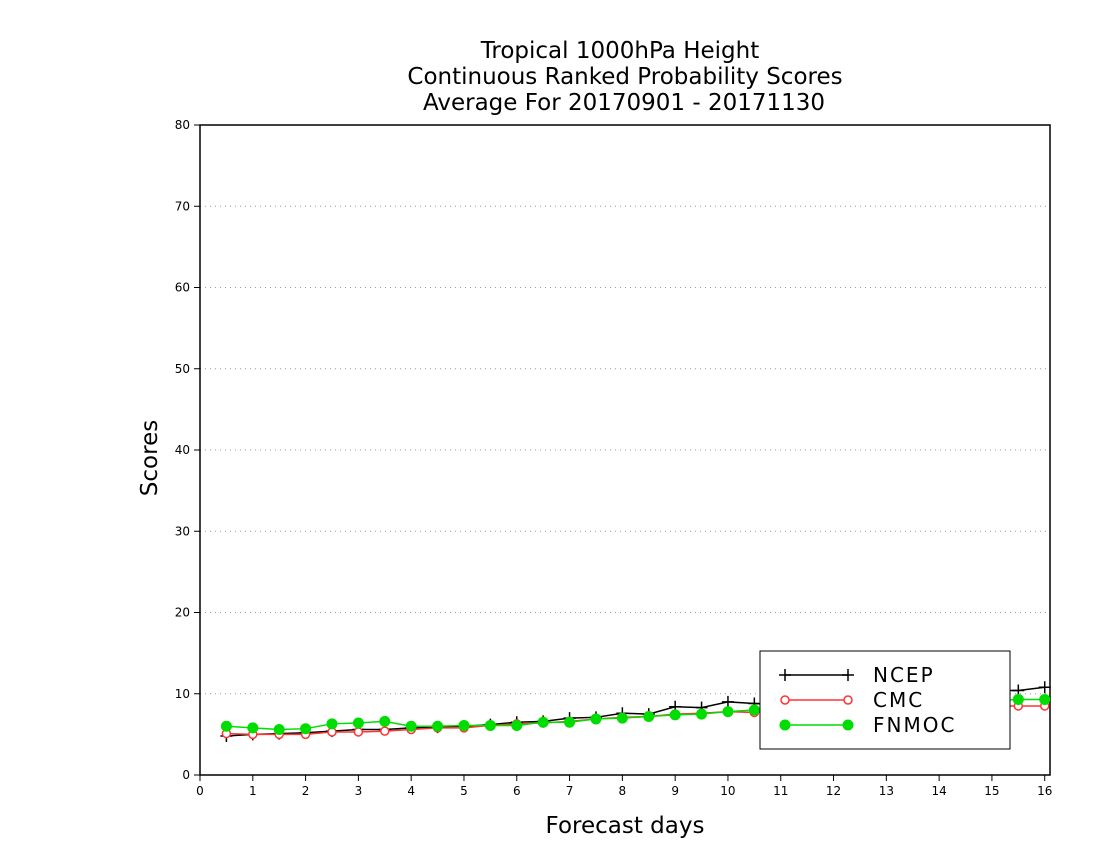 The width and height of the screenshot is (1100, 850). Describe the element at coordinates (182, 694) in the screenshot. I see `y-tick-label: 10` at that location.